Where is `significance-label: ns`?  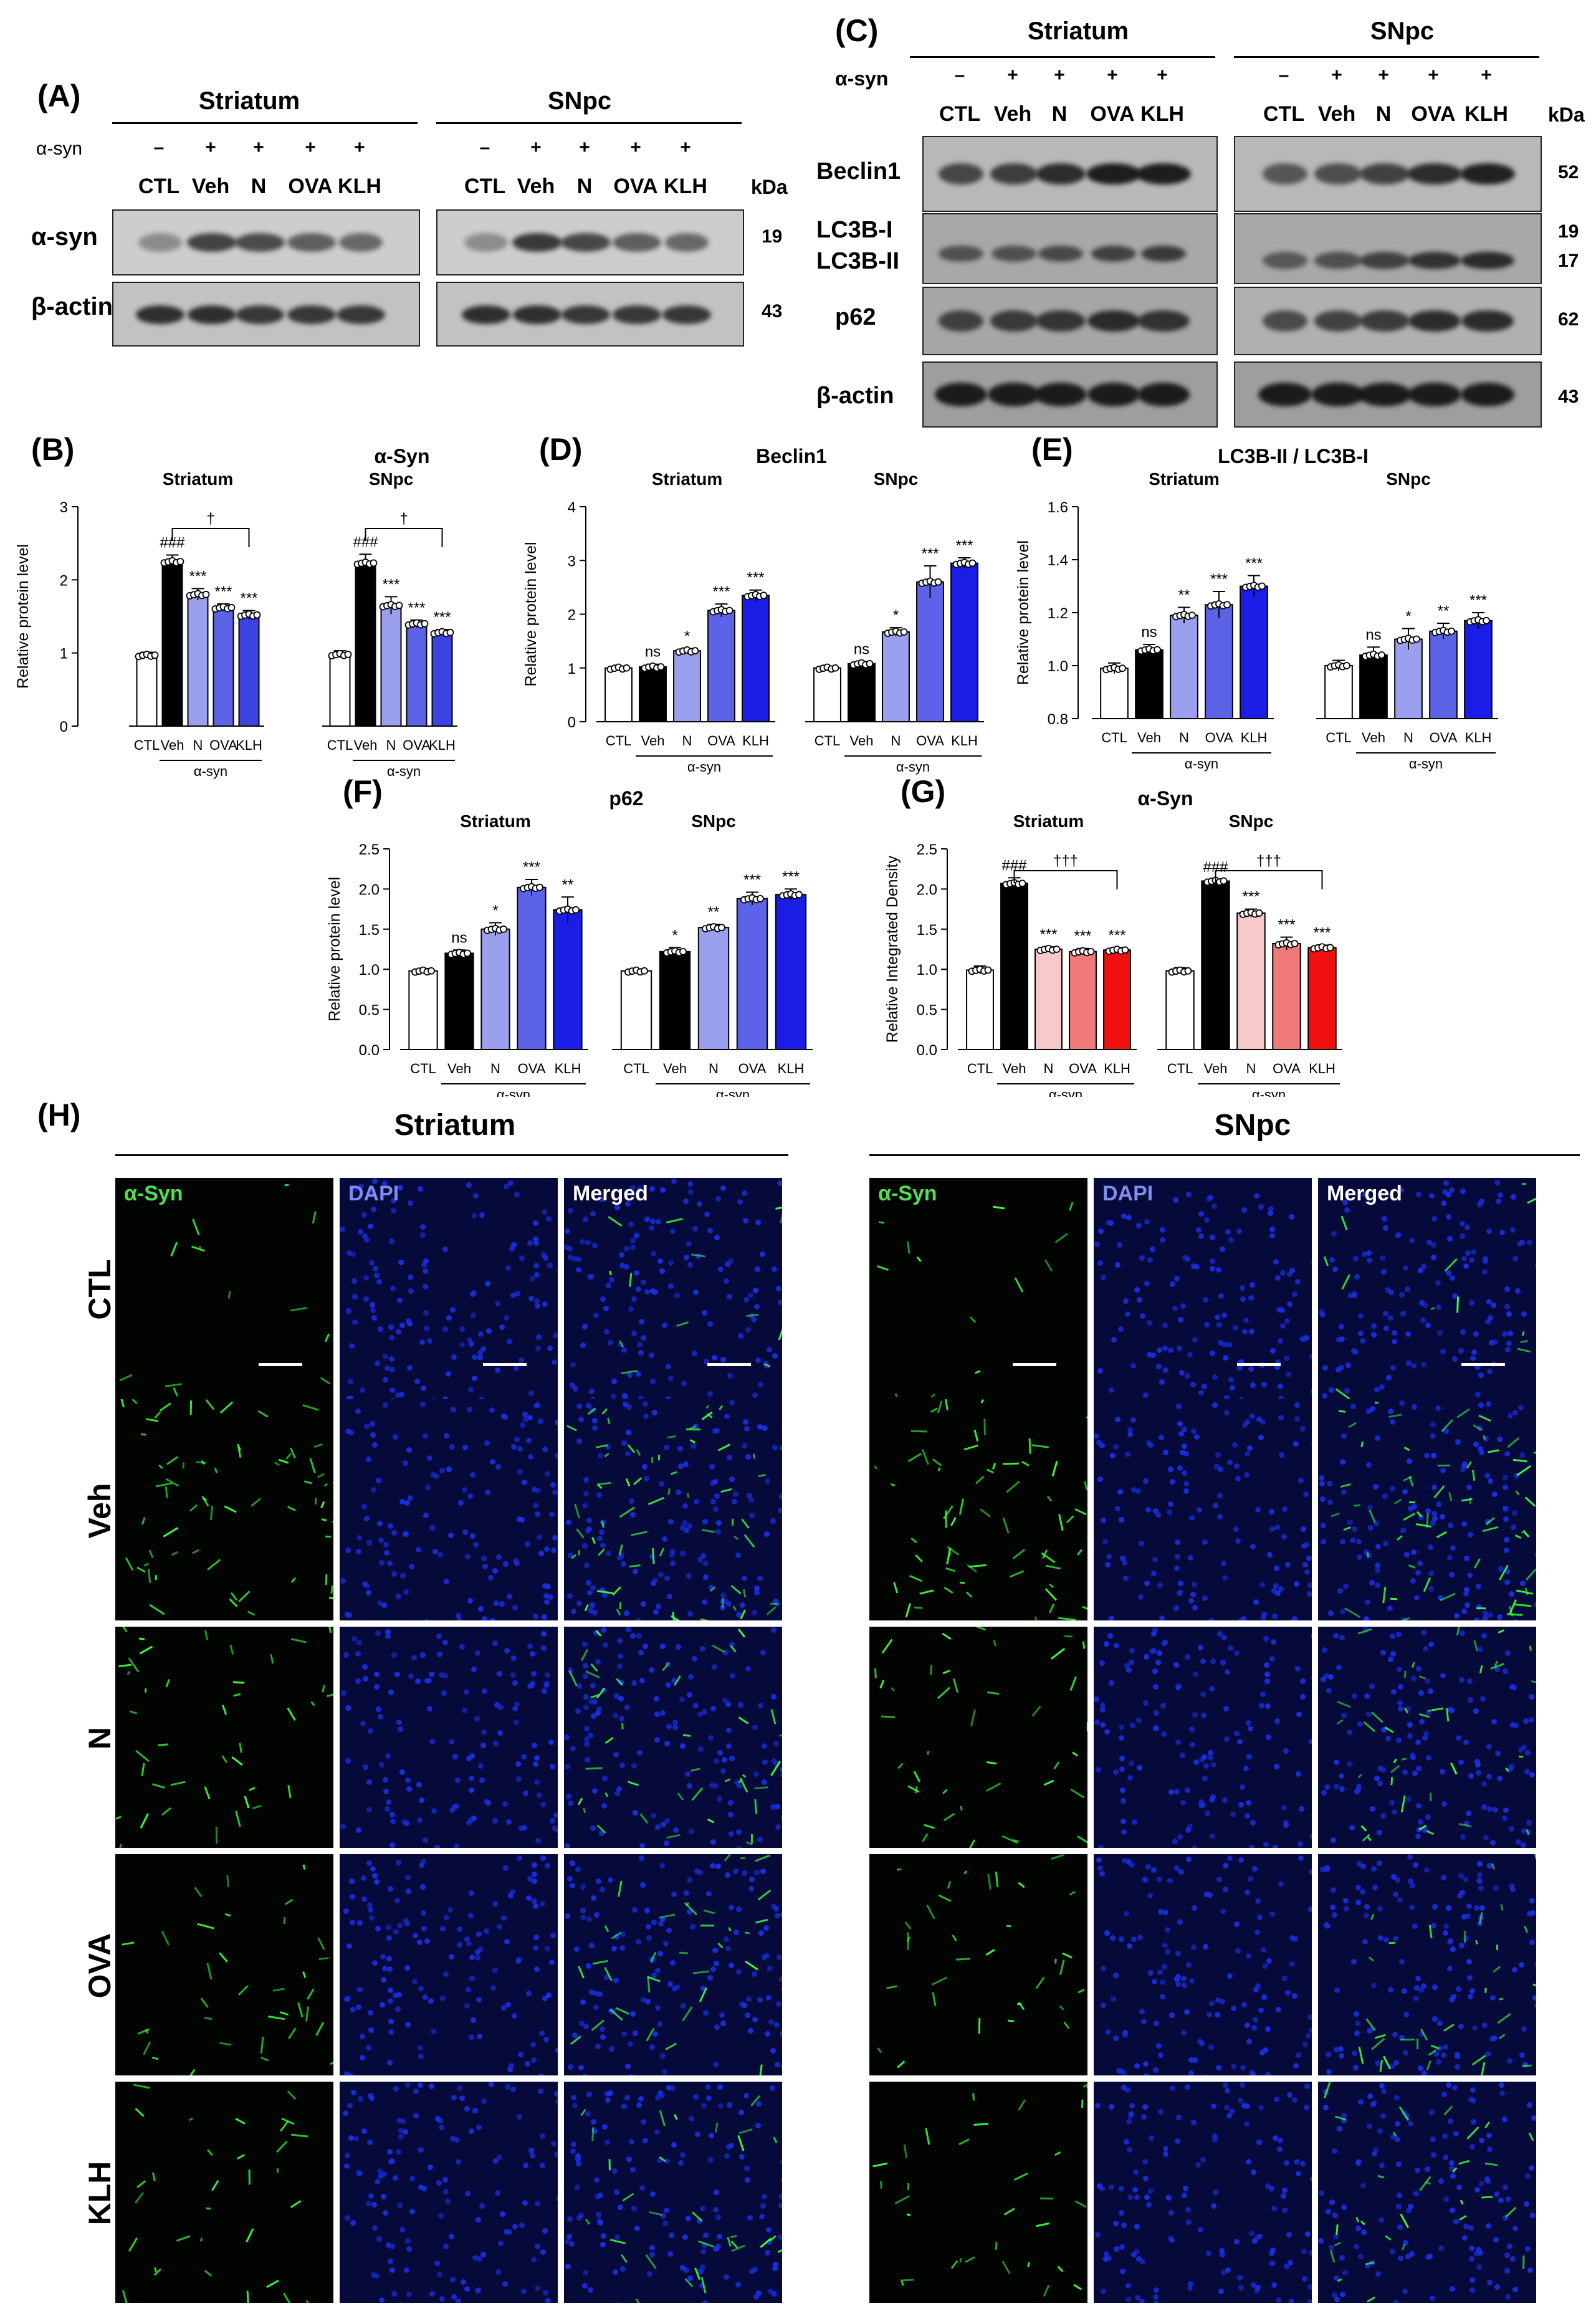 significance-label: ns is located at coordinates (1149, 633).